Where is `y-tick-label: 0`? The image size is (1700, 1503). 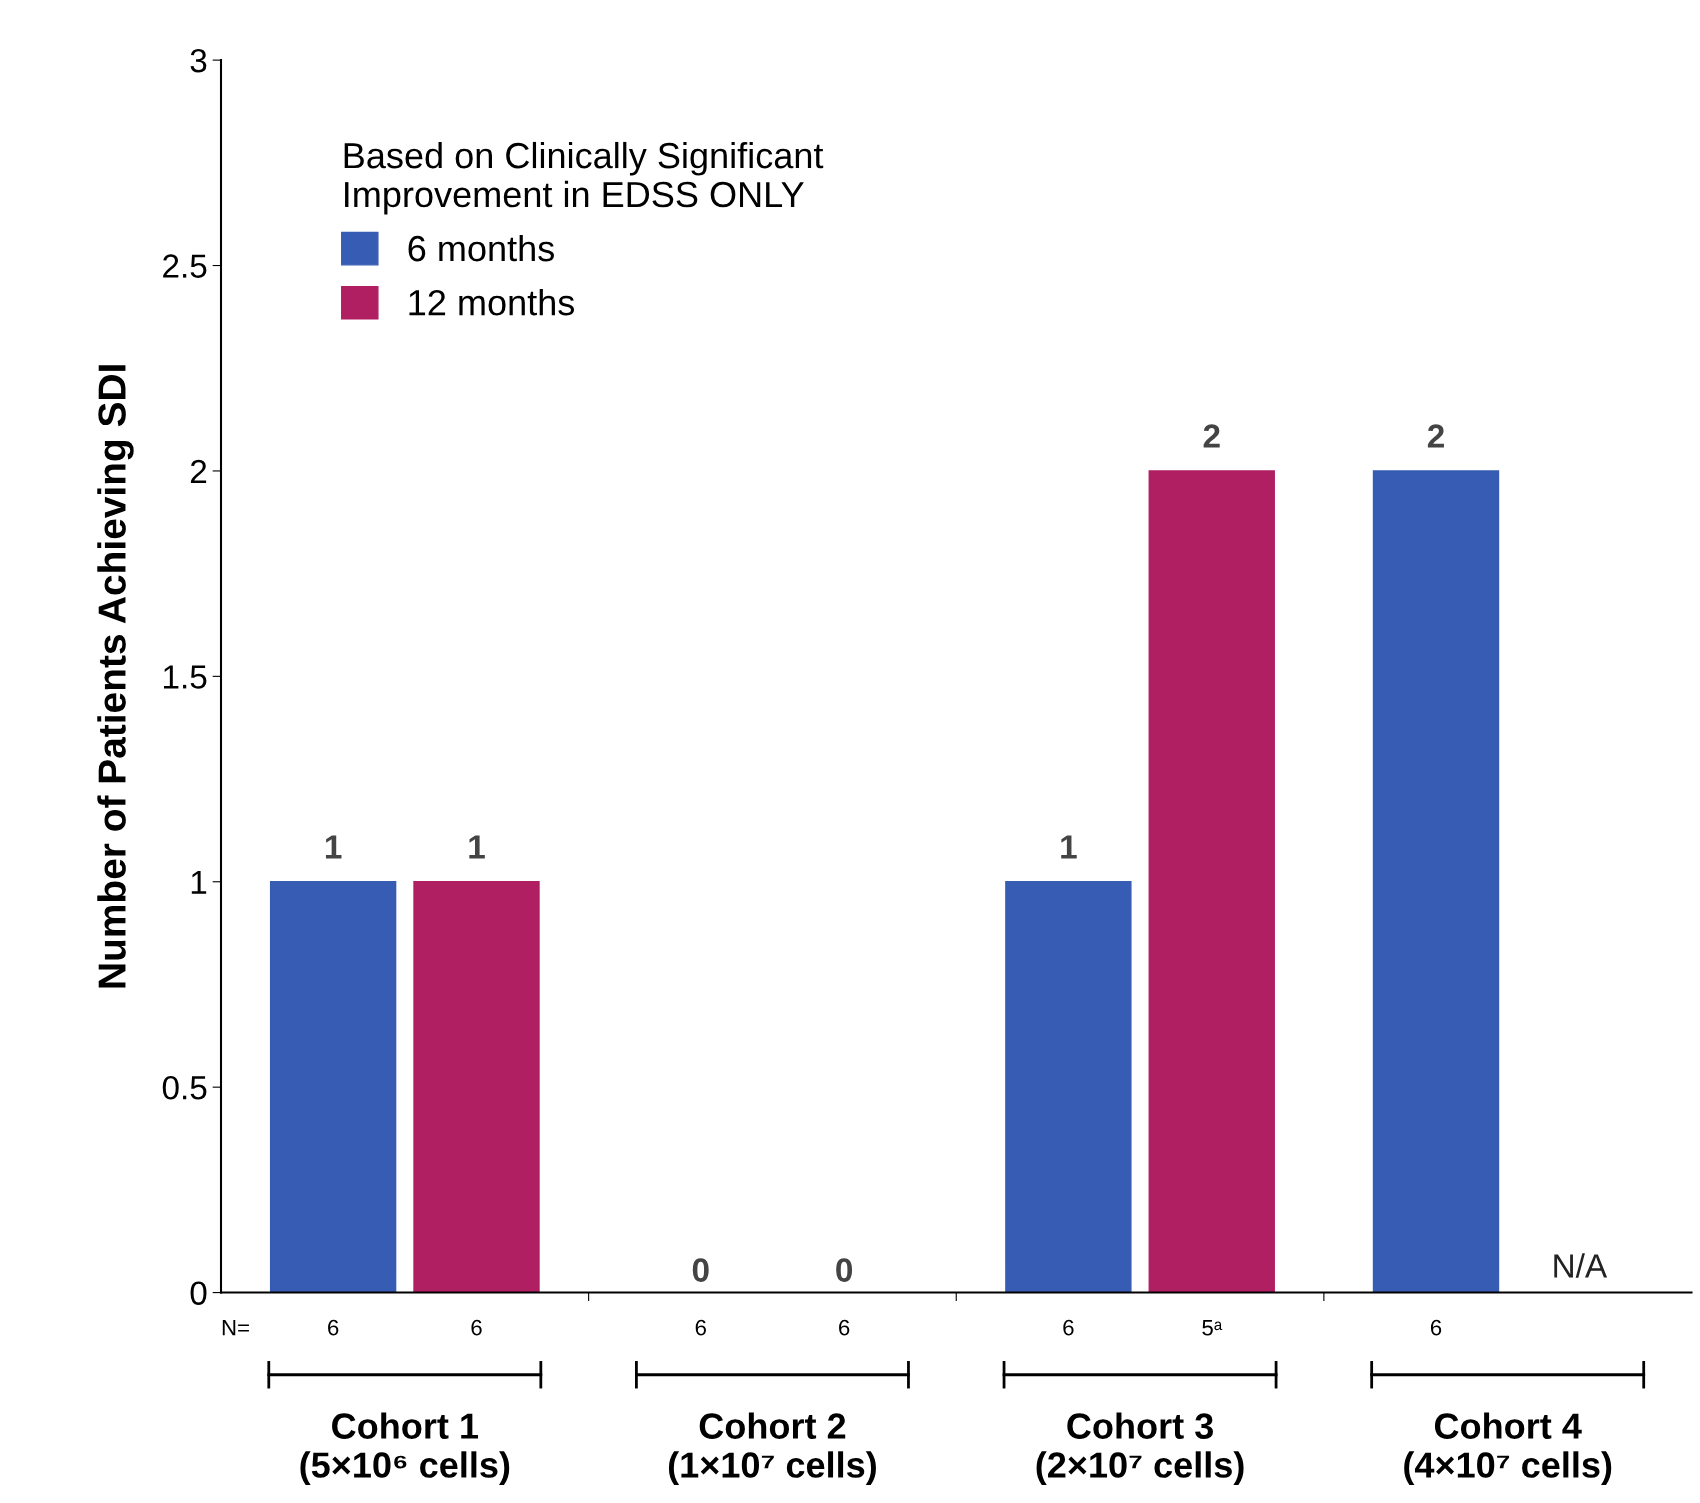
y-tick-label: 0 is located at coordinates (198, 1293).